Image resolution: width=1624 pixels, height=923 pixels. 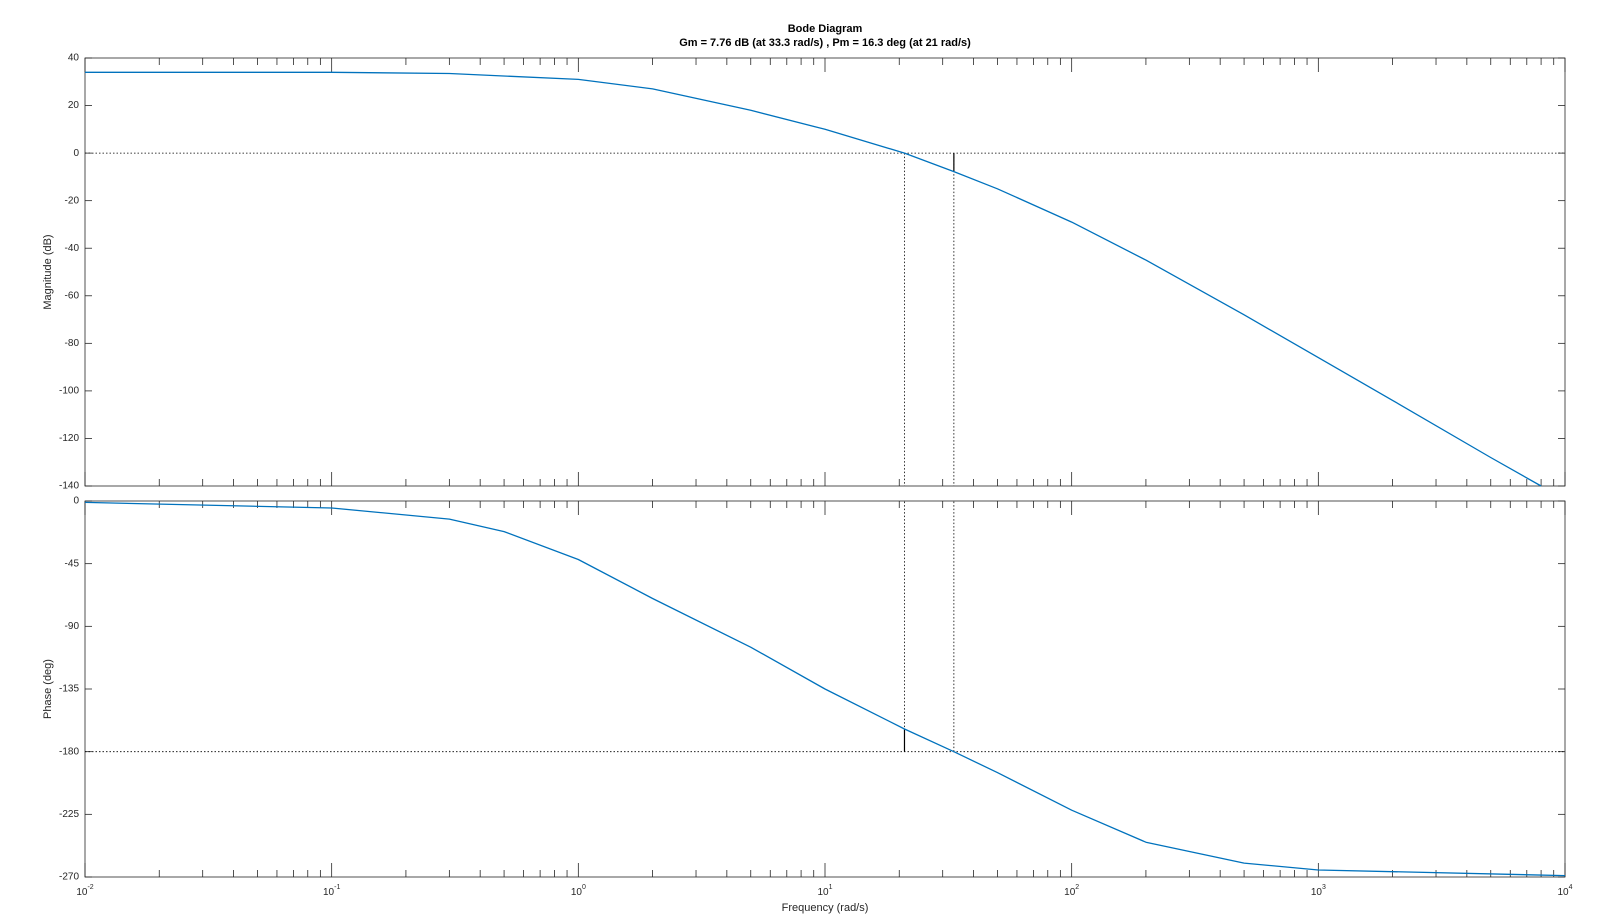 I want to click on y-tick-label: -180, so click(x=69, y=751).